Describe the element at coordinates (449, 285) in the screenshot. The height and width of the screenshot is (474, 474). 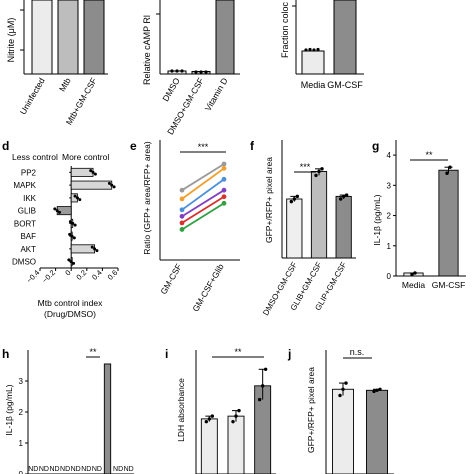
I see `category-label: GM-CSF` at that location.